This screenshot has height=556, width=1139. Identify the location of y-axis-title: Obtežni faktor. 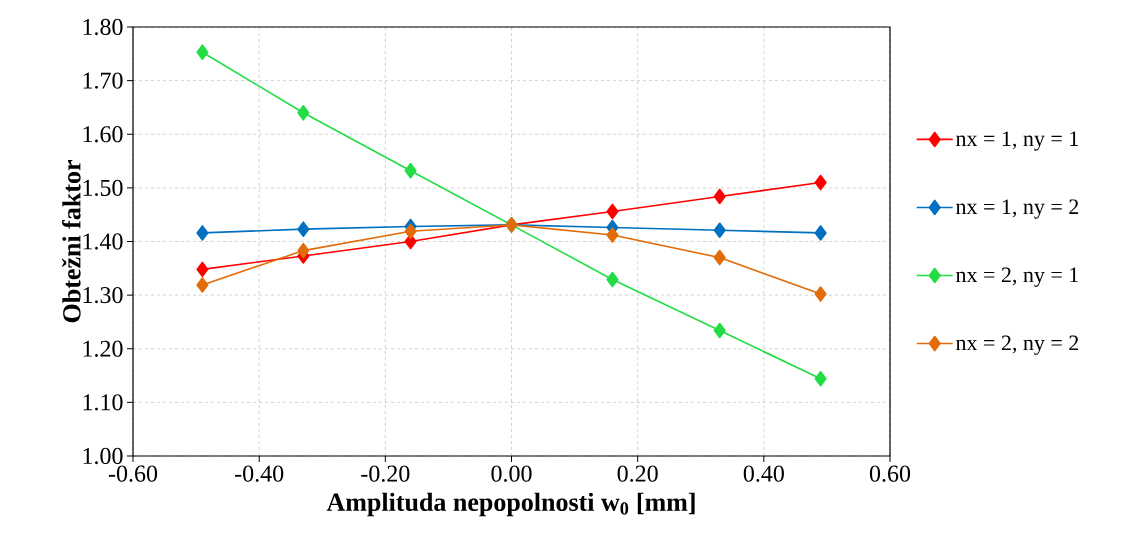
(71, 241).